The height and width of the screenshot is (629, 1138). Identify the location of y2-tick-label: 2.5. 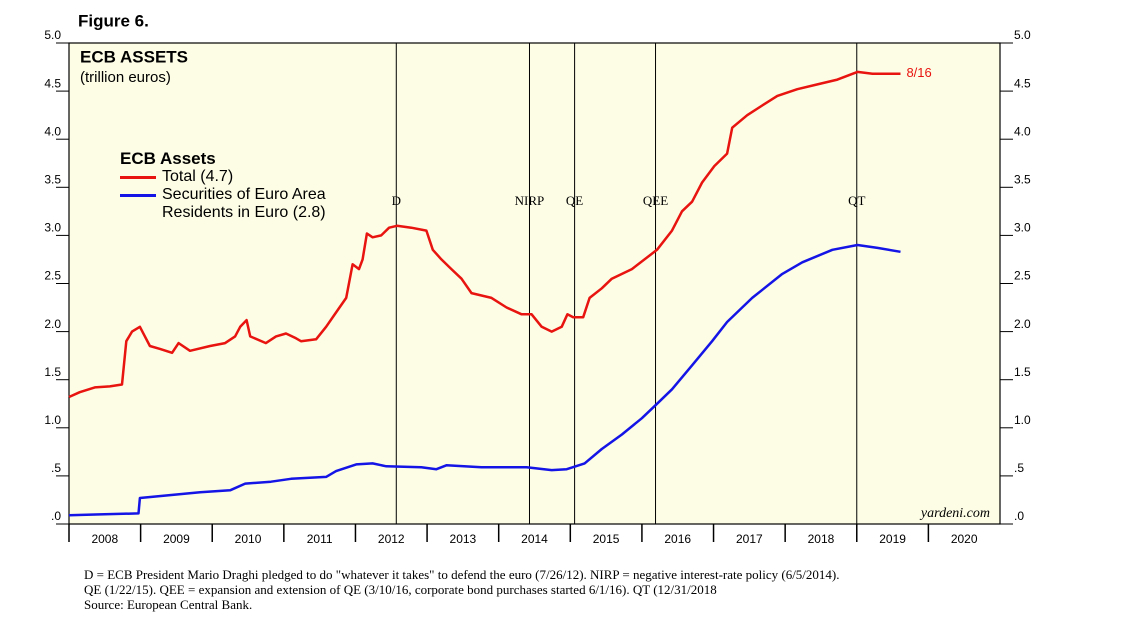
(1022, 276).